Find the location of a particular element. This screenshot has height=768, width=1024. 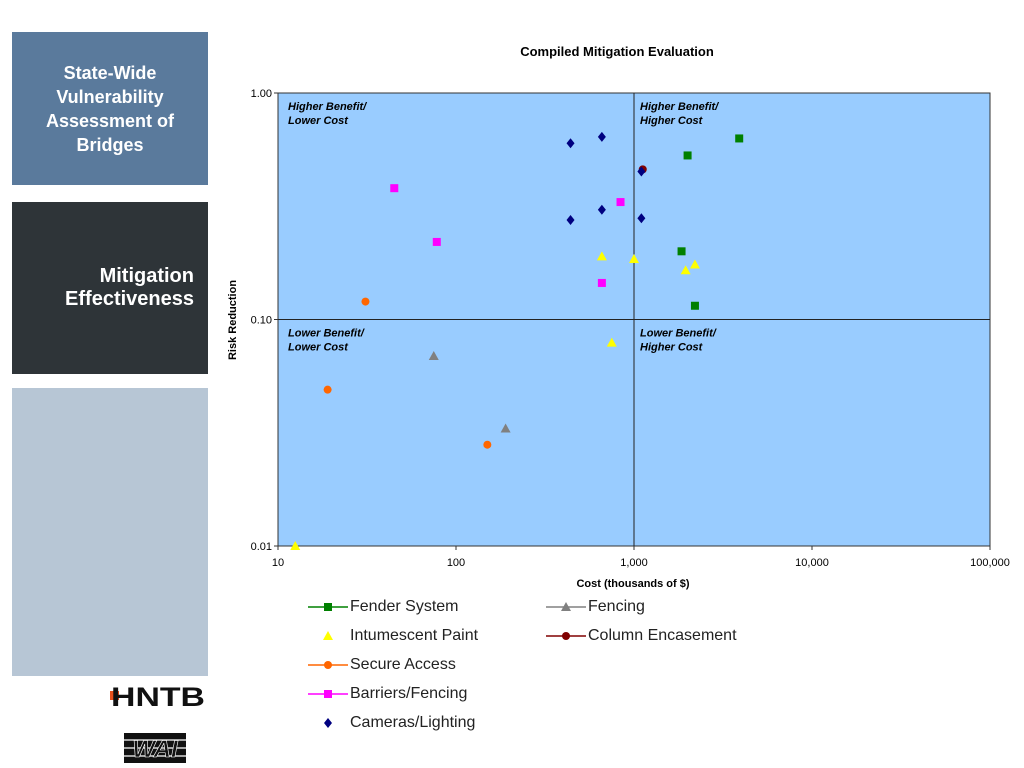

legend-marker-fencing is located at coordinates (566, 606).